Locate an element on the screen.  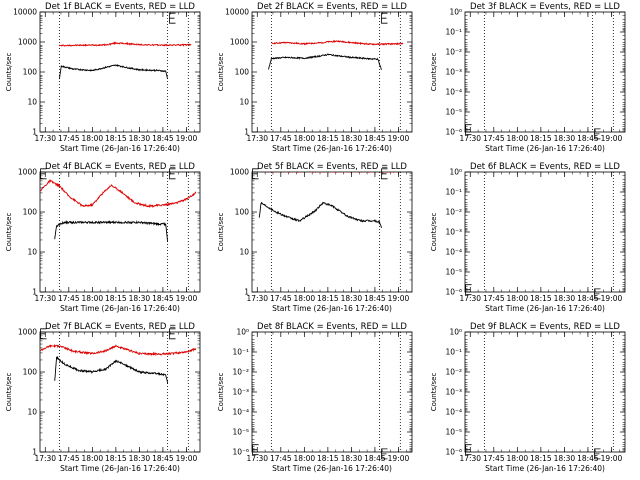
panel-title: Det 3f BLACK = Events, RED = LLD is located at coordinates (545, 7).